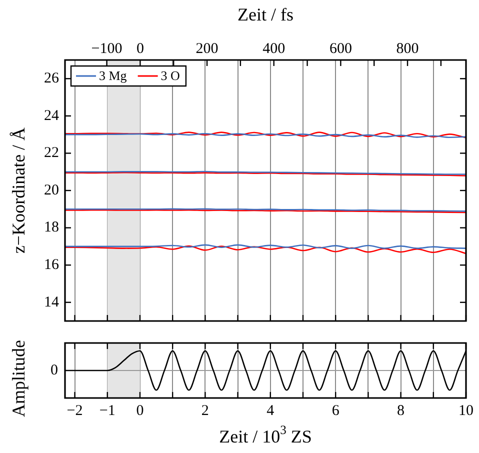 The height and width of the screenshot is (453, 479). What do you see at coordinates (52, 116) in the screenshot?
I see `y-tick-label: 24` at bounding box center [52, 116].